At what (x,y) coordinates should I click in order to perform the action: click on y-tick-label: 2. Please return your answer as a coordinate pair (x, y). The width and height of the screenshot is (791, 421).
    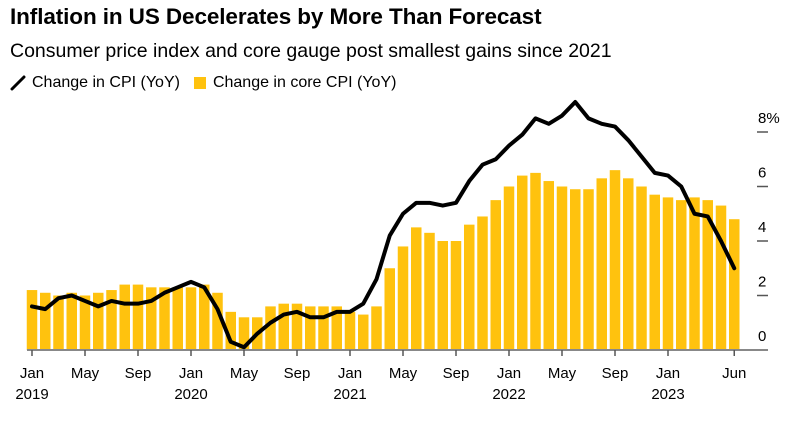
    Looking at the image, I should click on (762, 282).